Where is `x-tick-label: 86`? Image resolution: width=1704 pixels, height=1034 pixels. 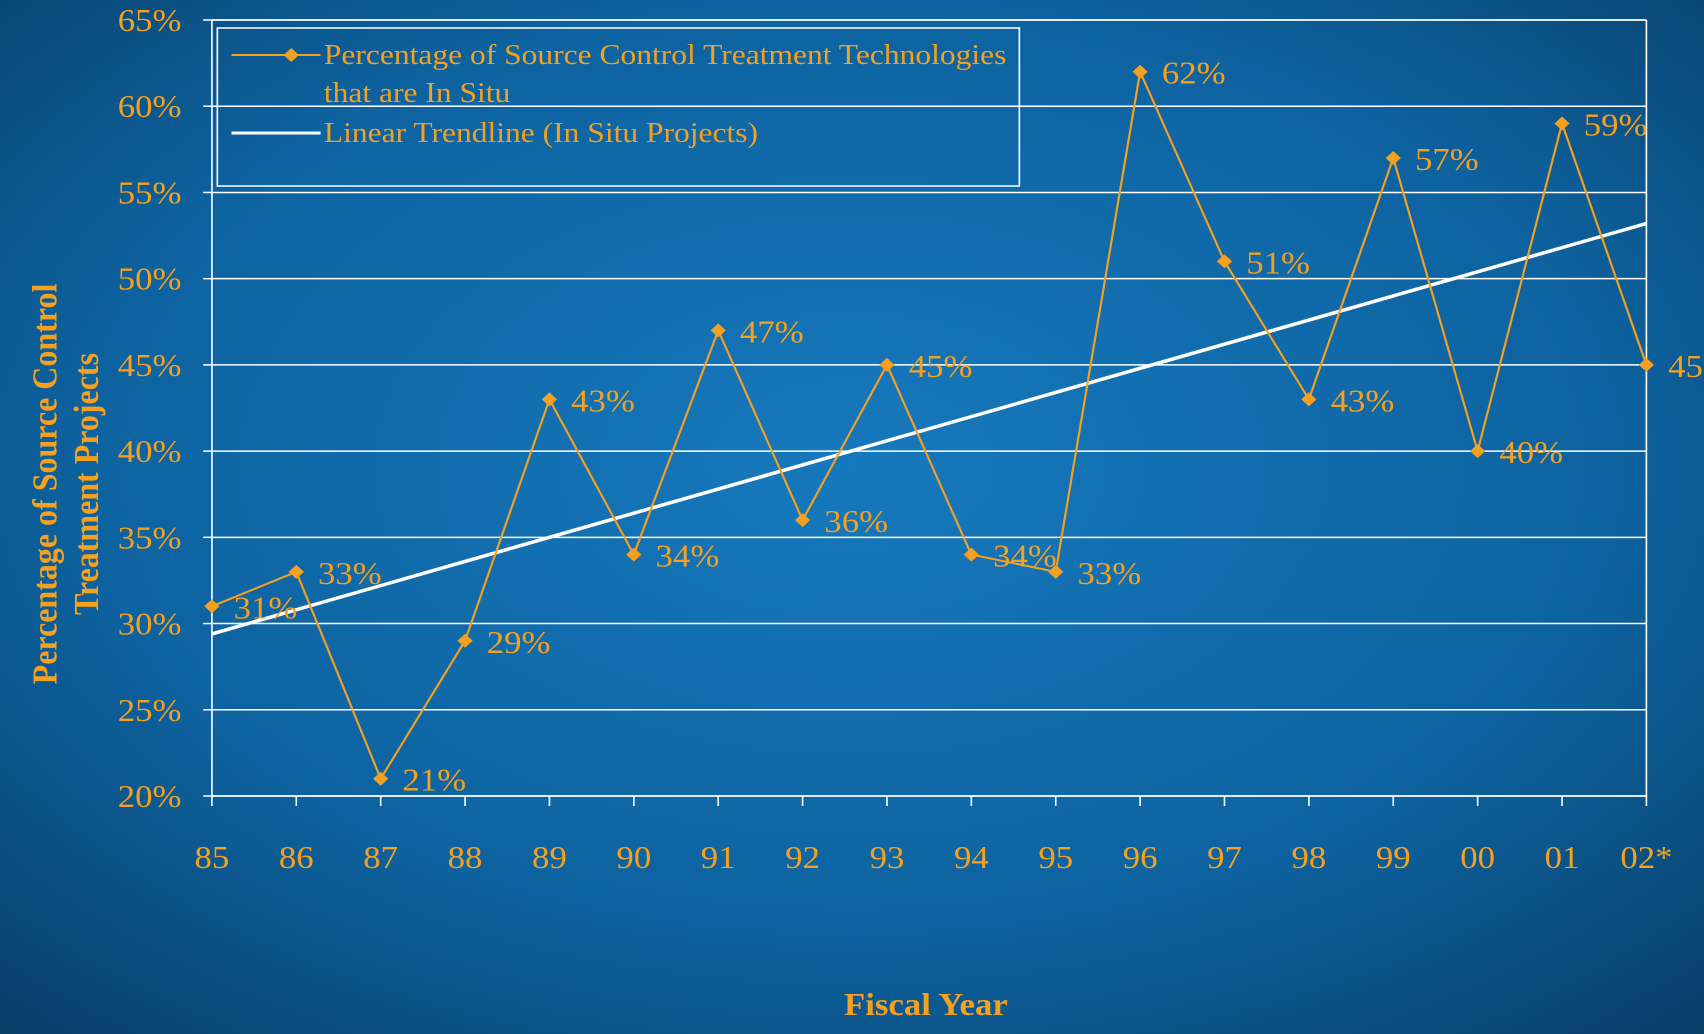
x-tick-label: 86 is located at coordinates (296, 857).